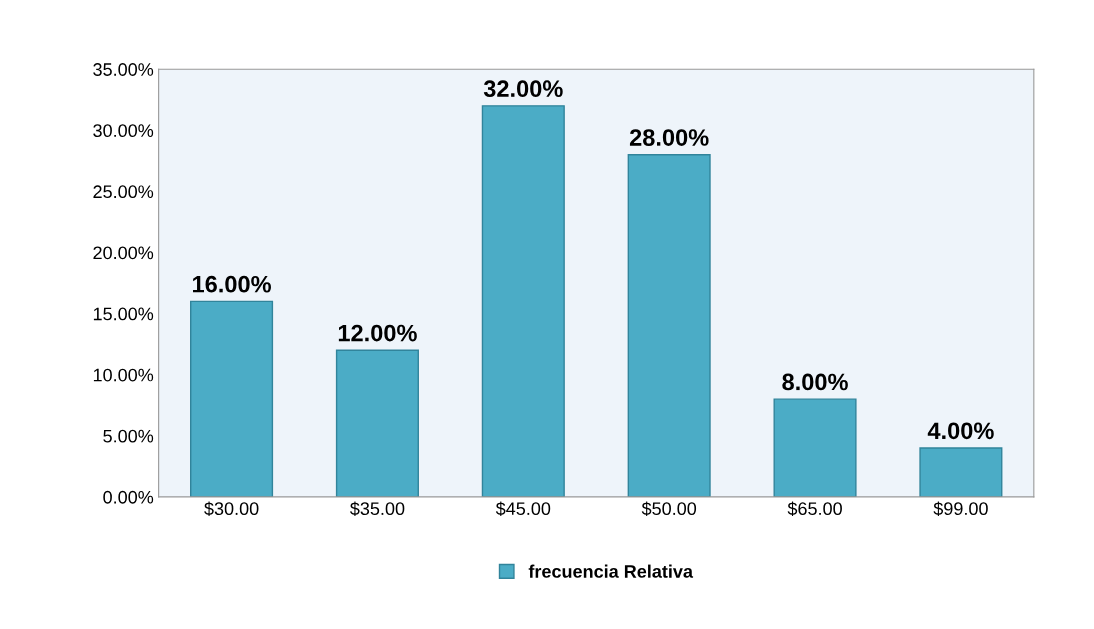  I want to click on y-tick-label: 10.00%, so click(123, 375).